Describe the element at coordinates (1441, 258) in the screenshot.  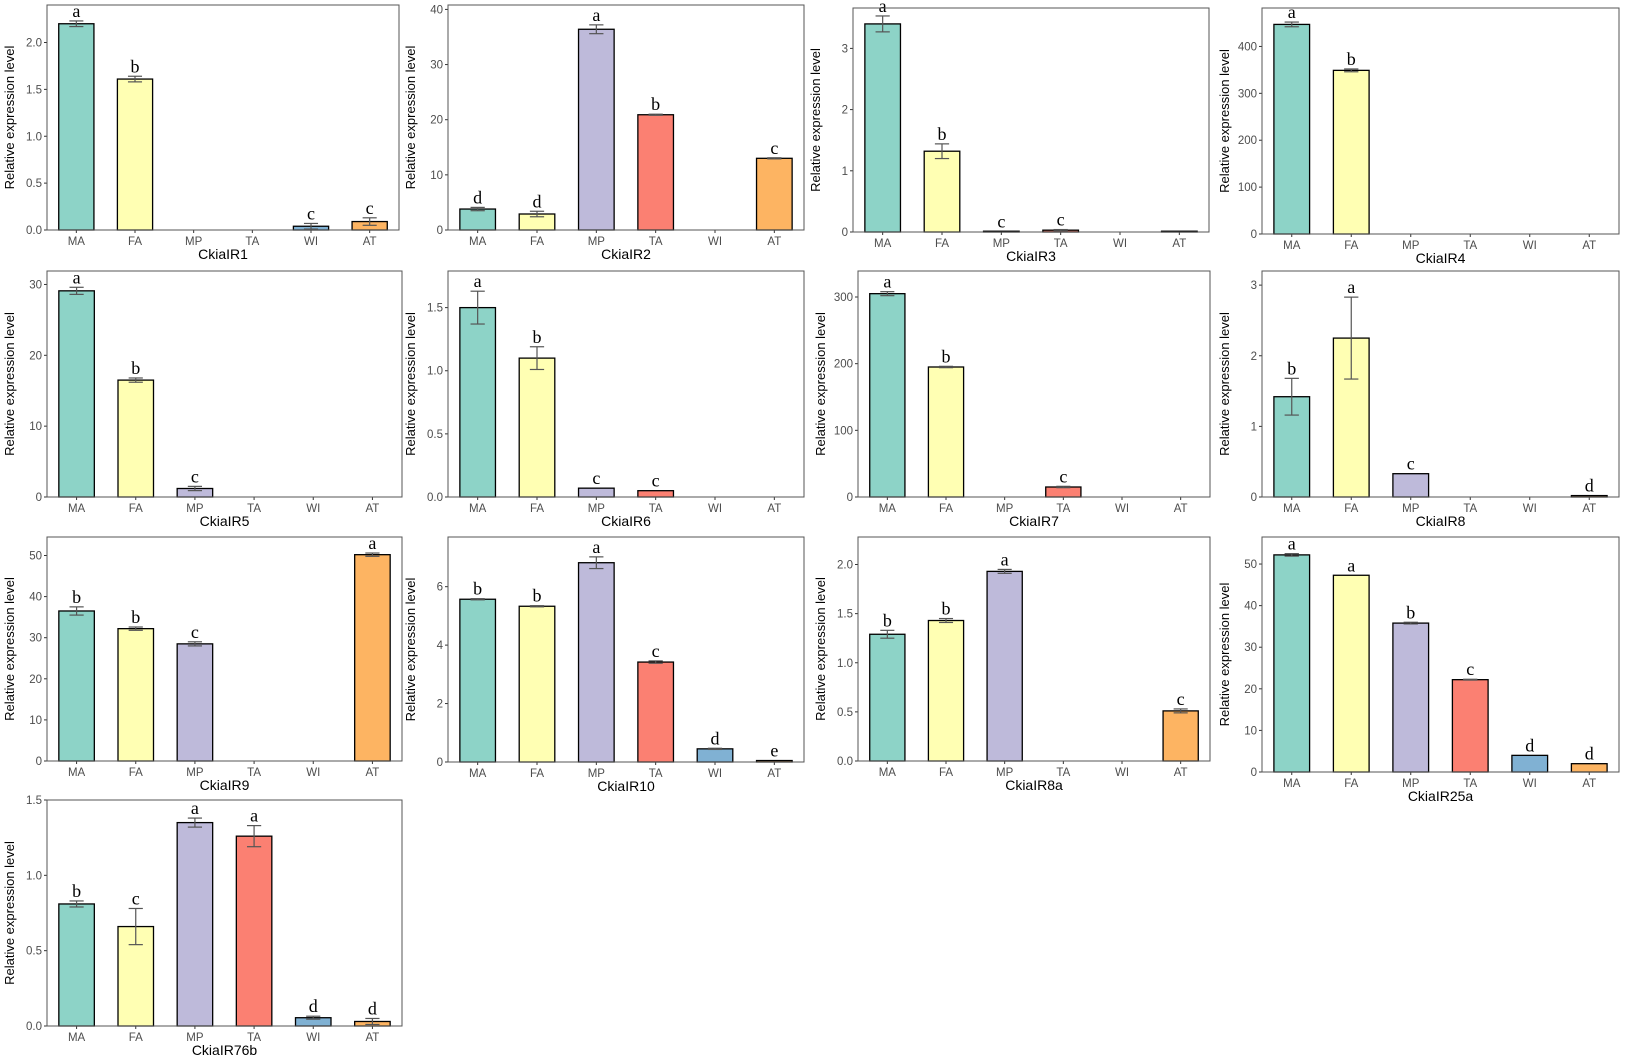
I see `gene-name-label: CkiaIR4` at that location.